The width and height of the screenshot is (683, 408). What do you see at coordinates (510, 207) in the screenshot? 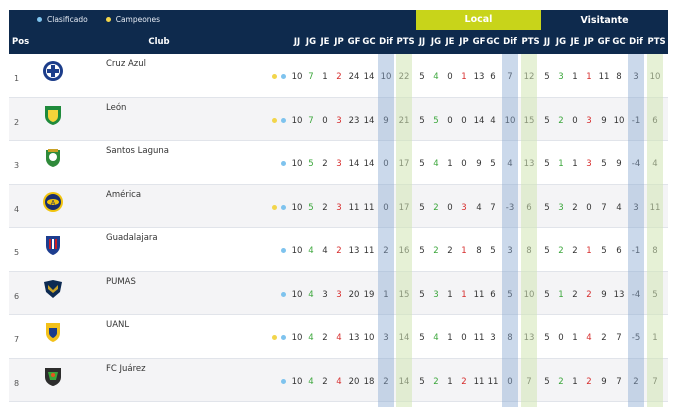
I see `local-dif-value: -3` at bounding box center [510, 207].